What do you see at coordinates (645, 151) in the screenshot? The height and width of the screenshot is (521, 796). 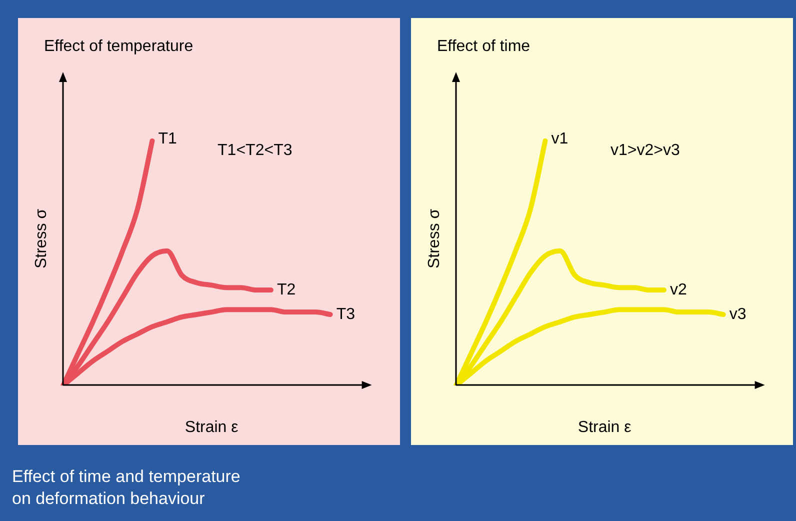 I see `annotation: v1>v2>v3` at bounding box center [645, 151].